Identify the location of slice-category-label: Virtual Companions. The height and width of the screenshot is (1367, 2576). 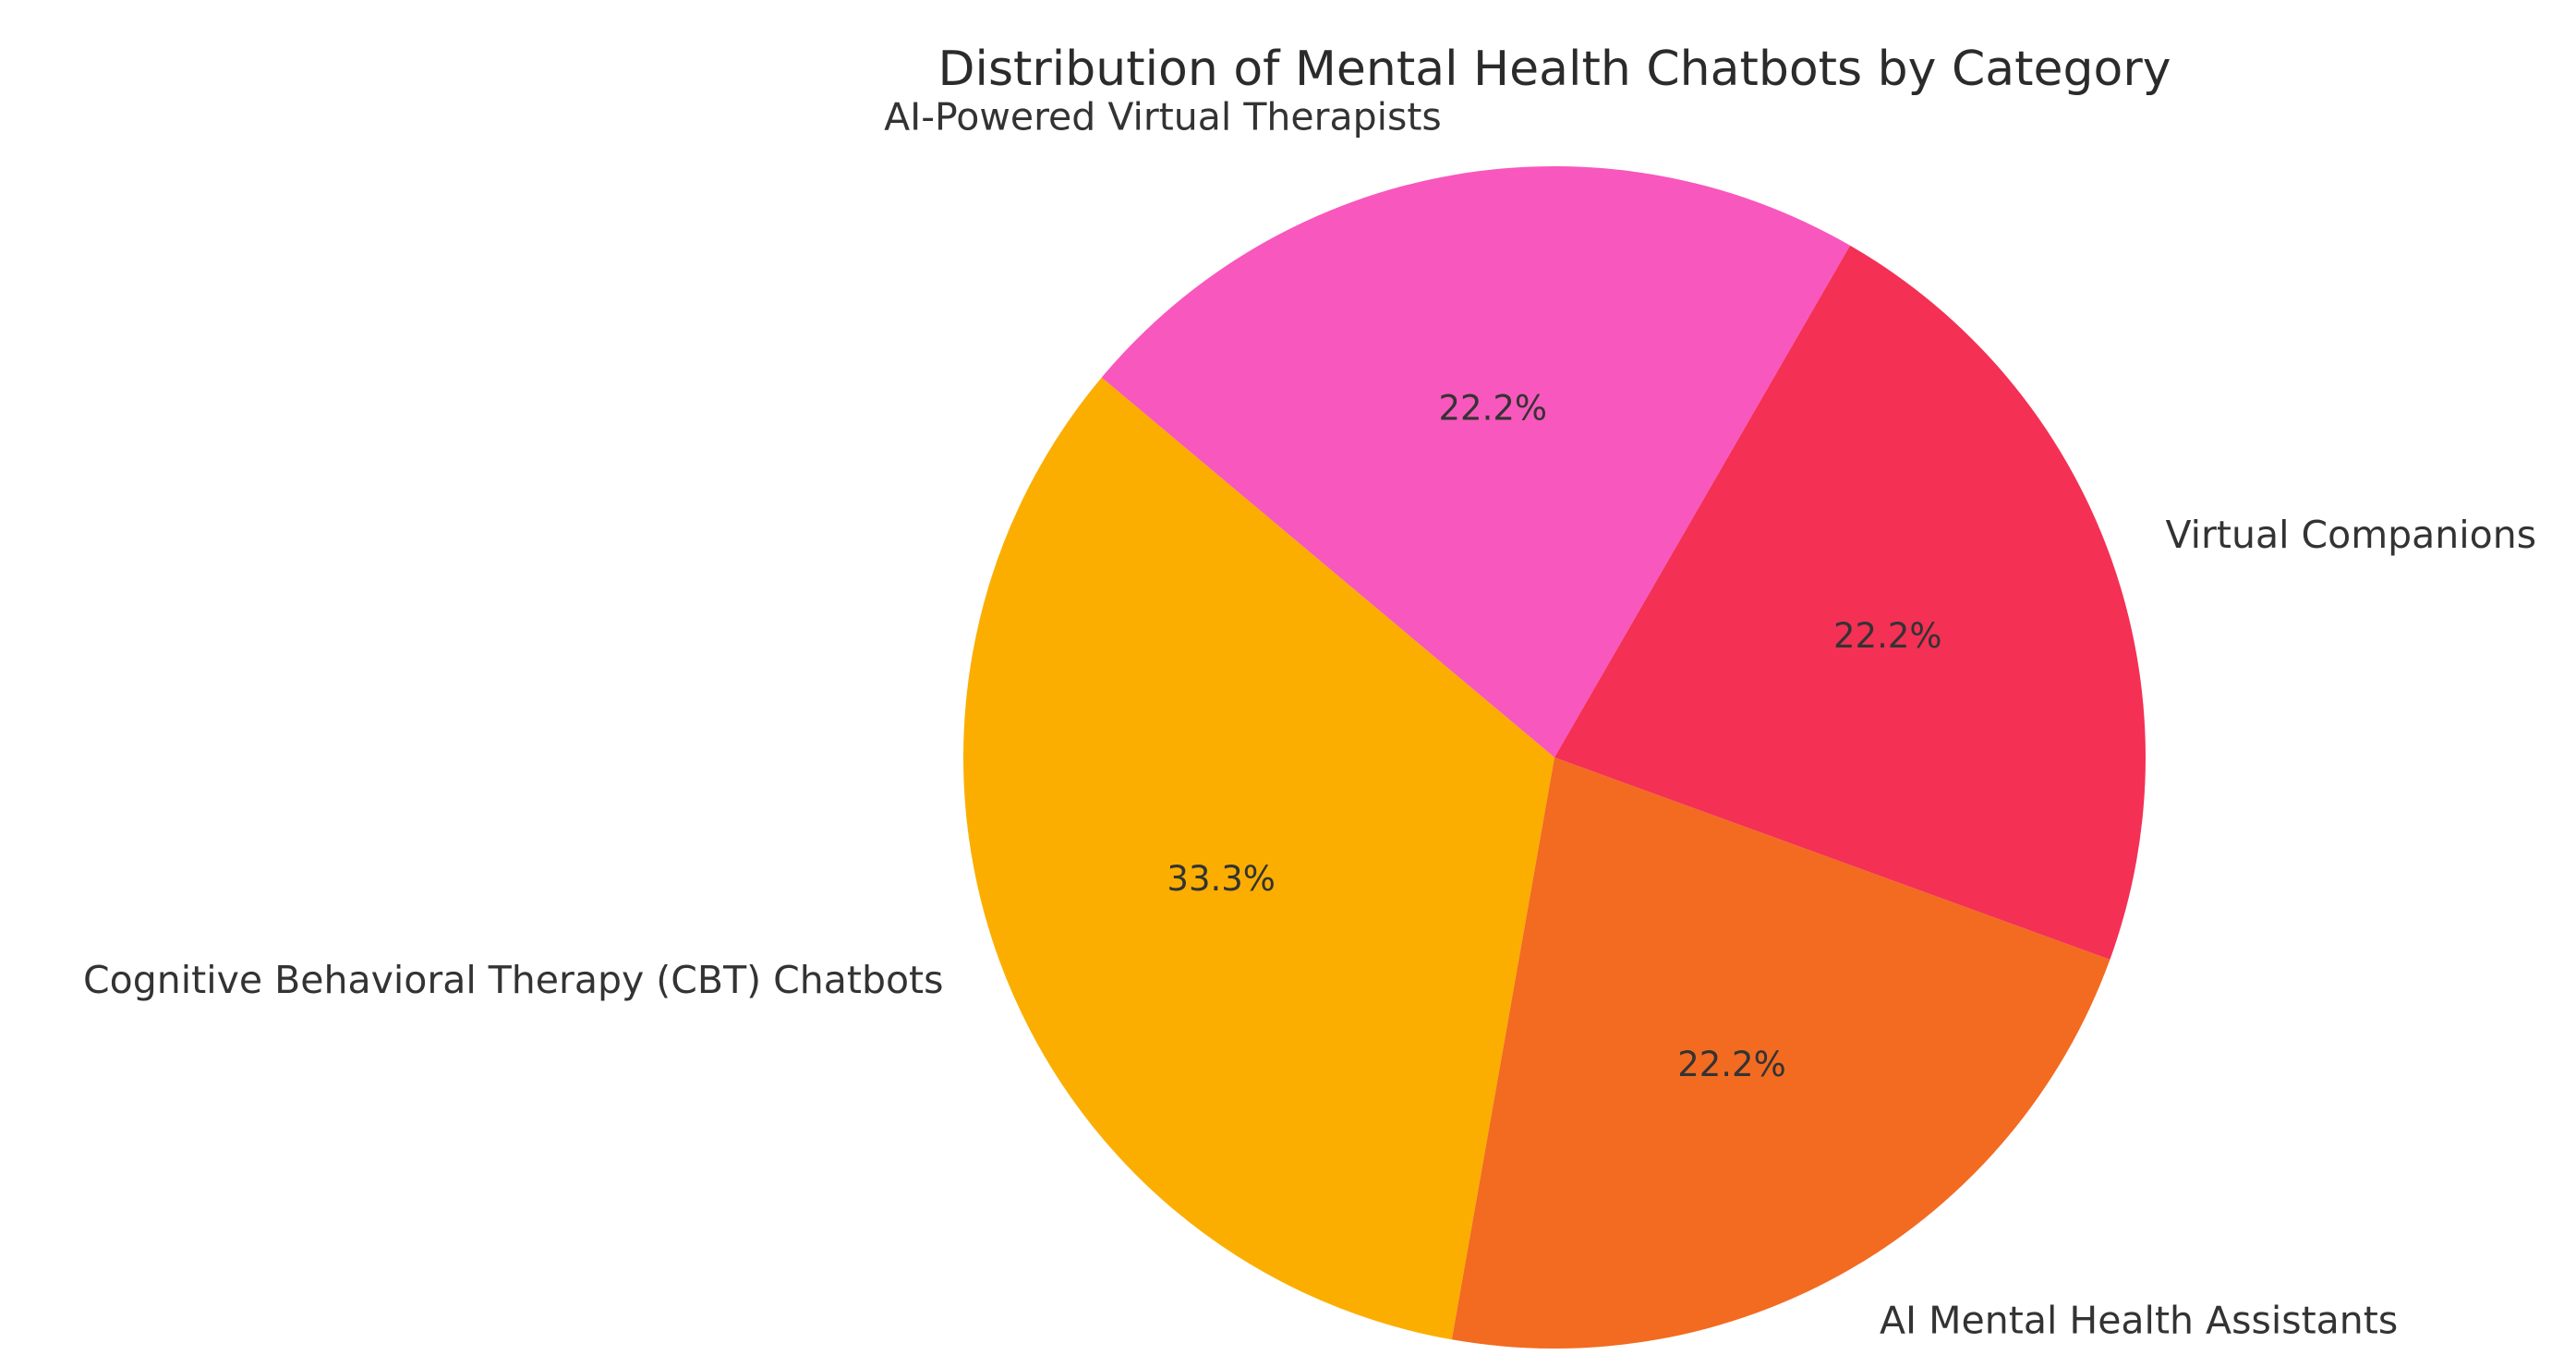
(2351, 535).